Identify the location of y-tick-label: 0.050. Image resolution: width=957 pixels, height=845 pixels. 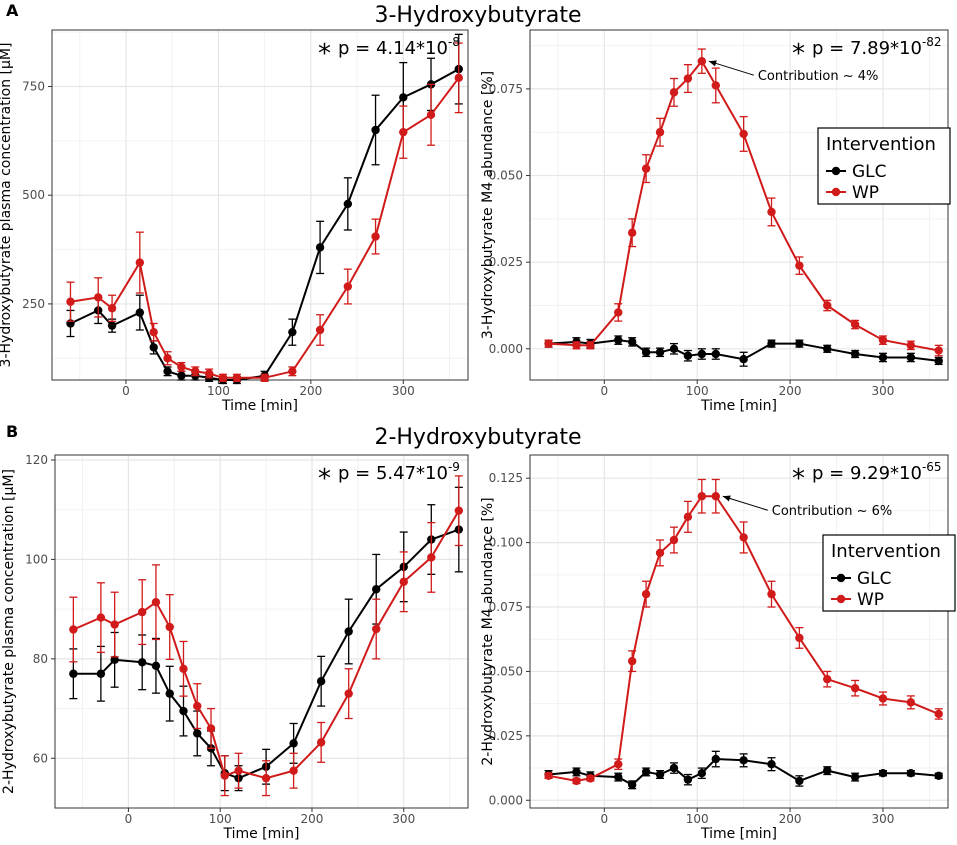
(506, 671).